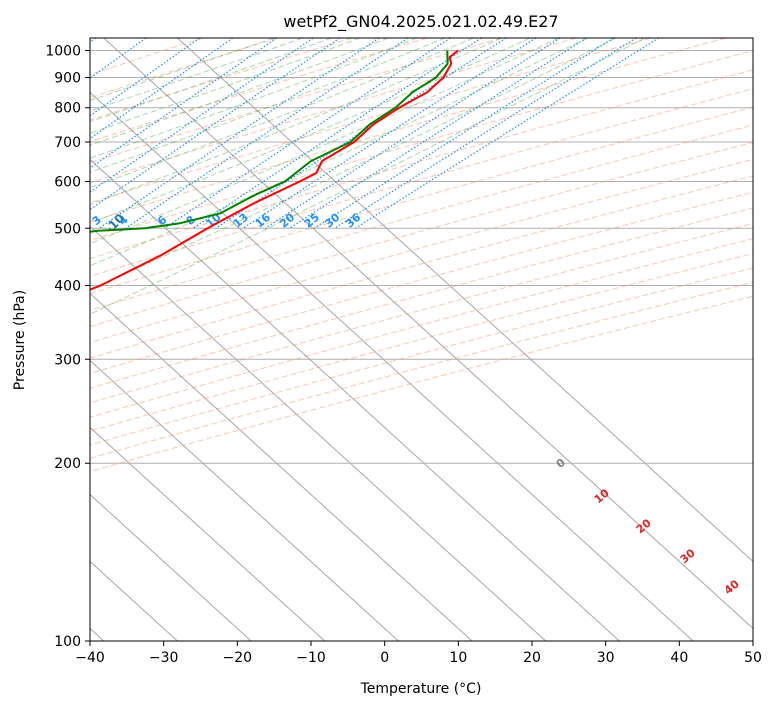  Describe the element at coordinates (164, 658) in the screenshot. I see `x-tick-label: −30` at that location.